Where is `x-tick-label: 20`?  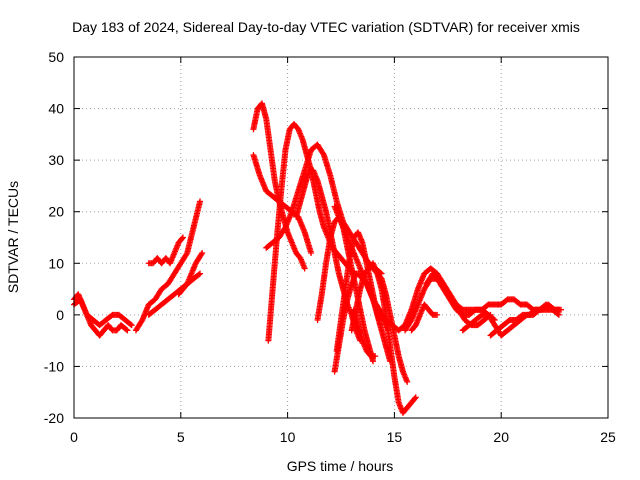 x-tick-label: 20 is located at coordinates (501, 437).